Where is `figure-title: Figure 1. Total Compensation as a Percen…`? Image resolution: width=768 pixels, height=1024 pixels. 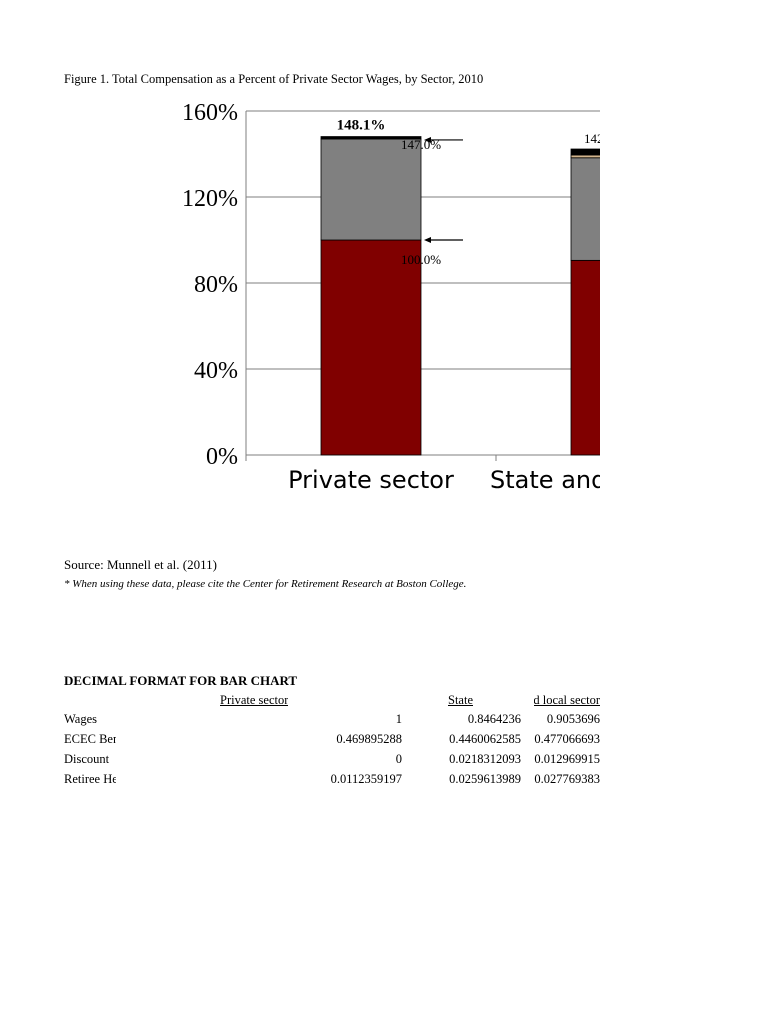
figure-title: Figure 1. Total Compensation as a Percen… is located at coordinates (274, 79).